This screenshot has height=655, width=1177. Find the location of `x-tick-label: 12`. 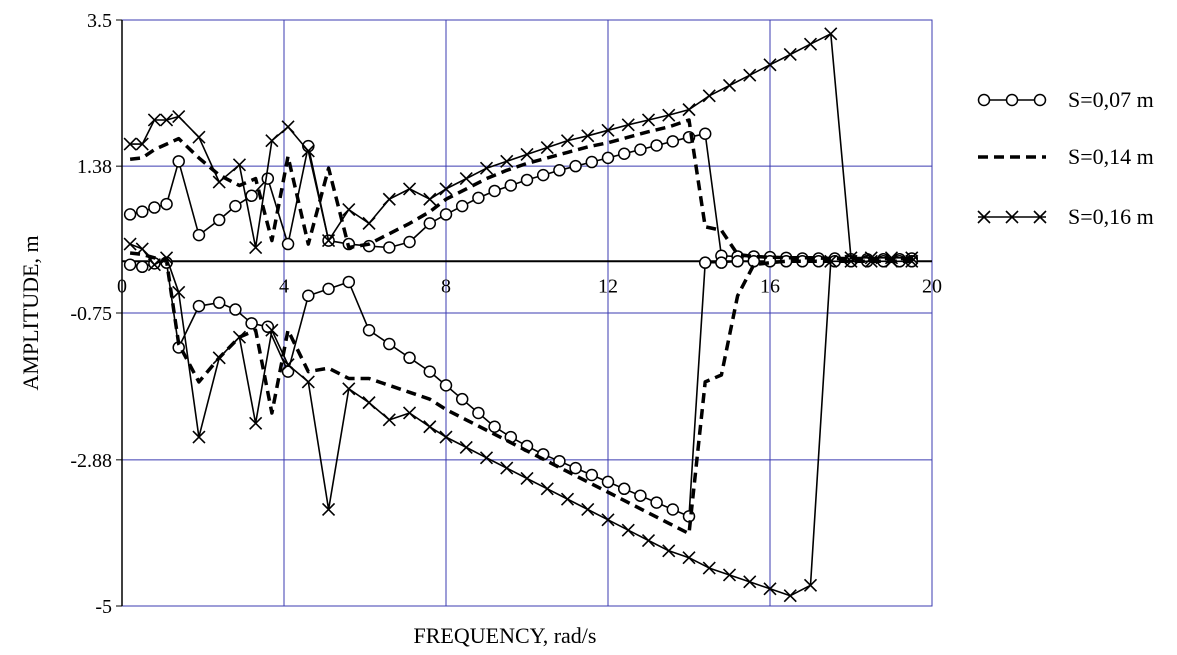

x-tick-label: 12 is located at coordinates (608, 286).